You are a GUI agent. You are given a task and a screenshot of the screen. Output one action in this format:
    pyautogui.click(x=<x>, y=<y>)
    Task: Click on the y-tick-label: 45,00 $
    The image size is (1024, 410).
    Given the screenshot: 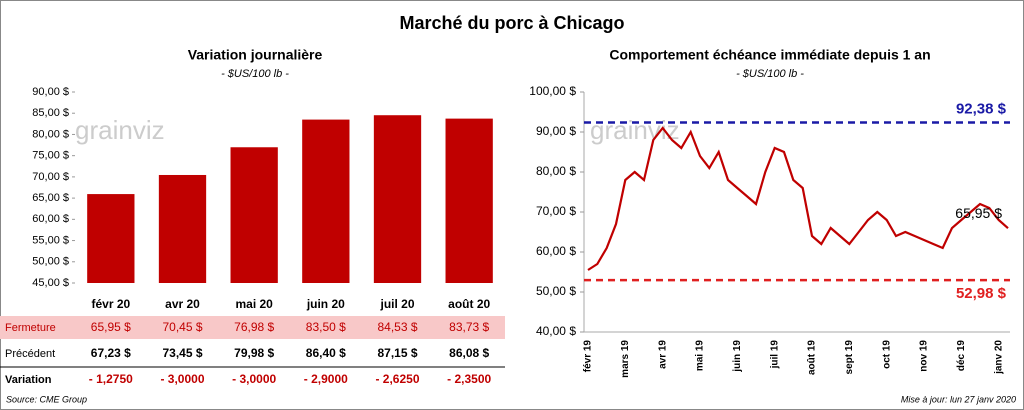 What is the action you would take?
    pyautogui.click(x=50, y=283)
    